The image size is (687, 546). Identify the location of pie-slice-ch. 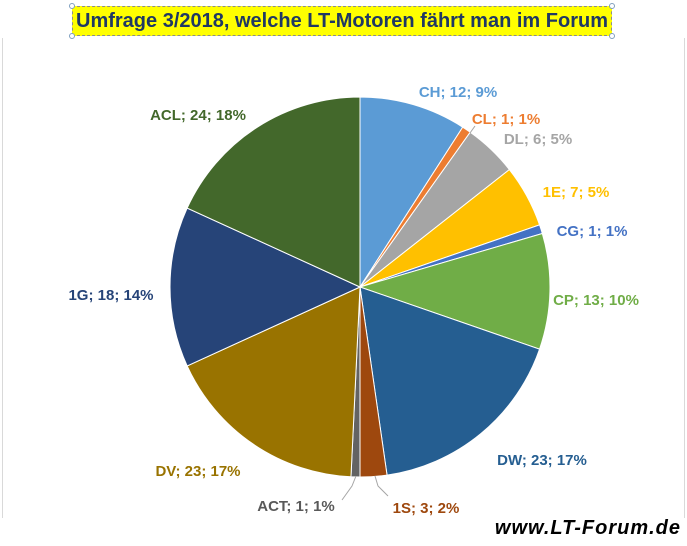
(411, 192).